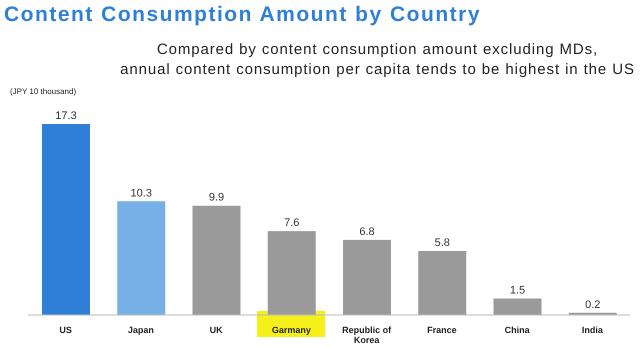 The image size is (640, 347). Describe the element at coordinates (216, 198) in the screenshot. I see `data-label: 9.9` at that location.